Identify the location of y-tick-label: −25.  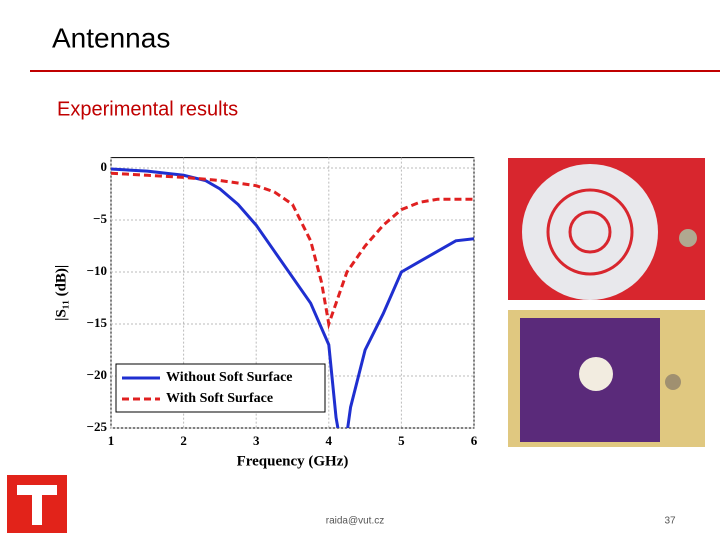
(97, 426).